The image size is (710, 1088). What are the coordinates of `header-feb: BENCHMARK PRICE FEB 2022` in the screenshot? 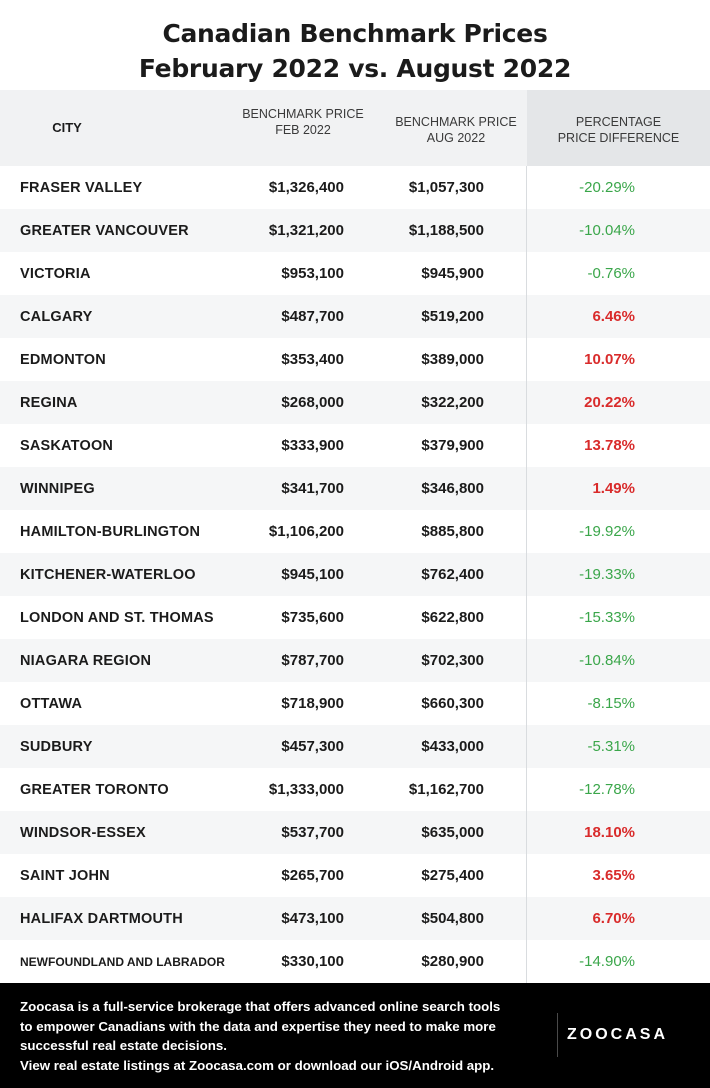 It's located at (303, 122).